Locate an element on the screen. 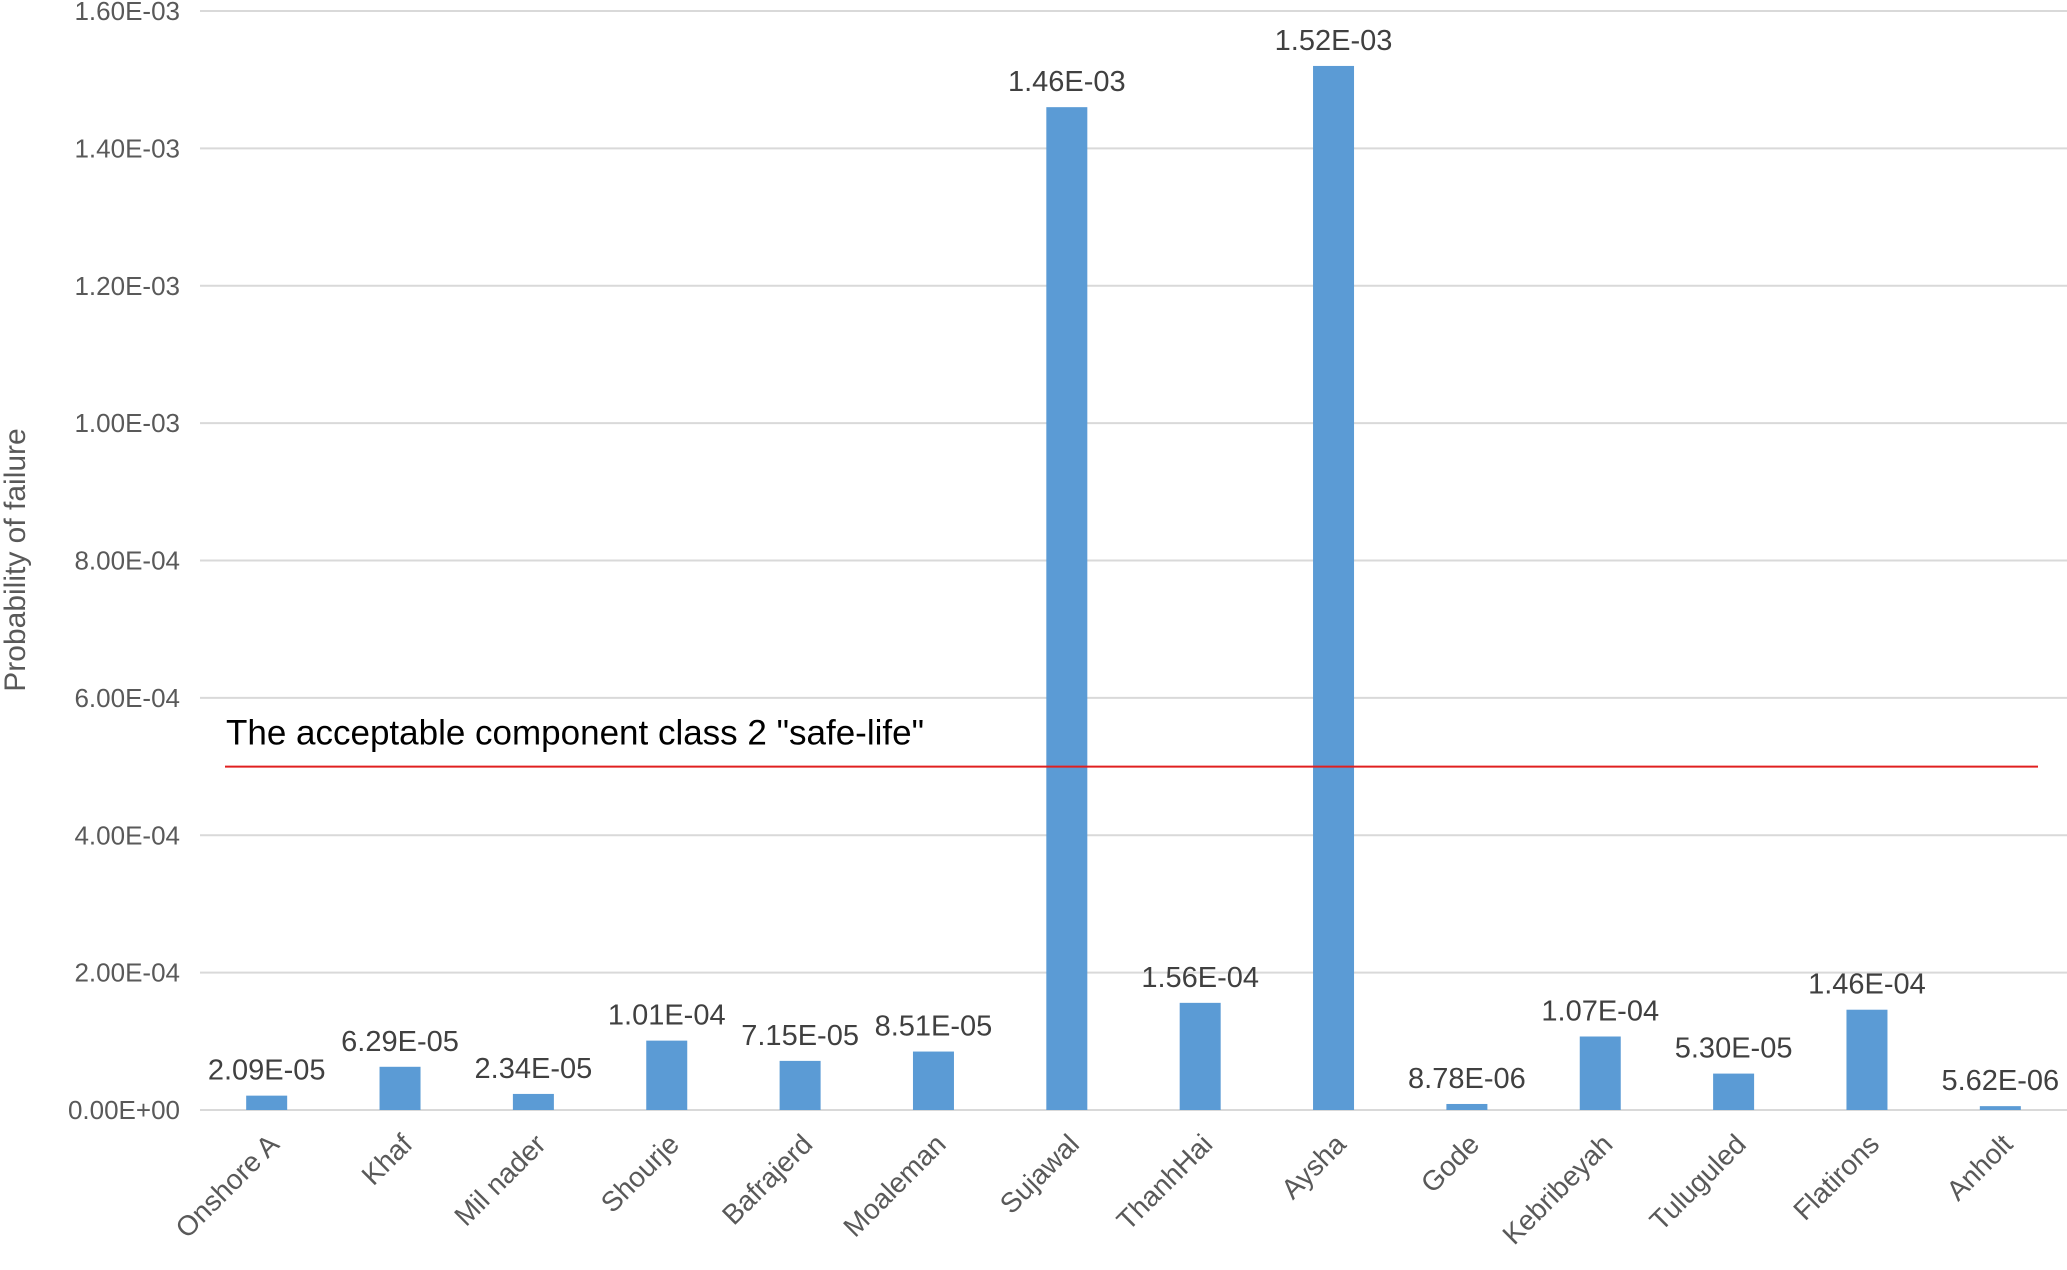 The height and width of the screenshot is (1270, 2067). x-tick-label: Shourje is located at coordinates (640, 1173).